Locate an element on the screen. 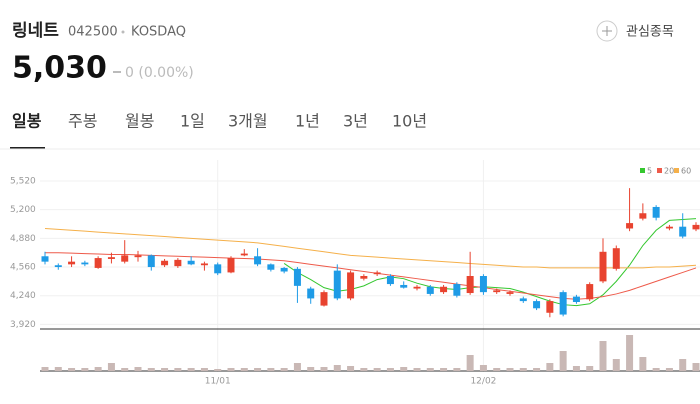 The width and height of the screenshot is (700, 404). watch-icon is located at coordinates (607, 31).